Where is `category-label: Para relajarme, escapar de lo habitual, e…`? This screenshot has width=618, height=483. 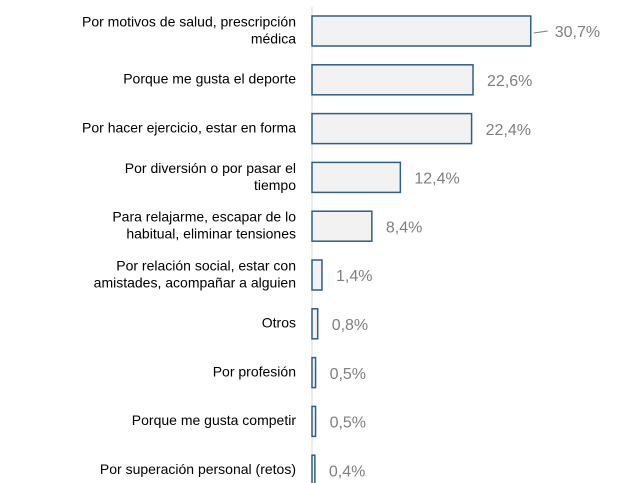
category-label: Para relajarme, escapar de lo habitual, e… is located at coordinates (204, 224).